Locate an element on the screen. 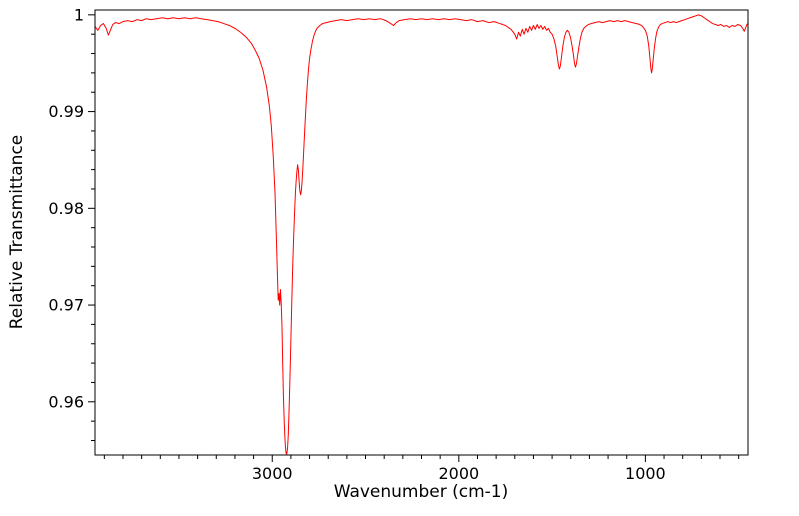 The height and width of the screenshot is (516, 799). x-axis-minor-ticks is located at coordinates (421, 457).